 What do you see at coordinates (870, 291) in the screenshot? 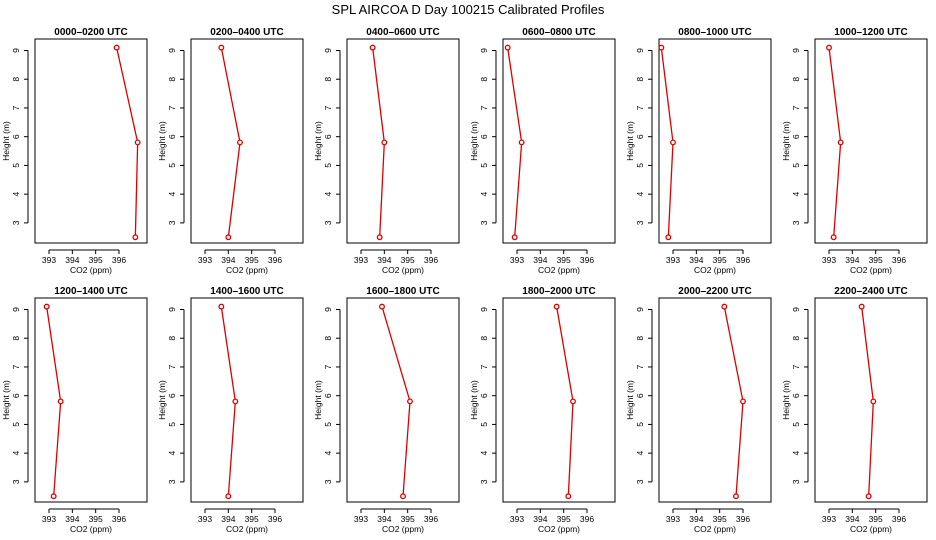
I see `panel-title: 2200–2400 UTC` at bounding box center [870, 291].